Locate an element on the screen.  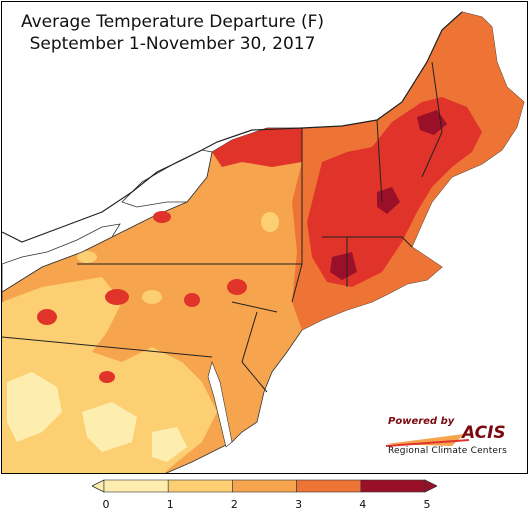
legend-tick-3: 3 is located at coordinates (299, 504).